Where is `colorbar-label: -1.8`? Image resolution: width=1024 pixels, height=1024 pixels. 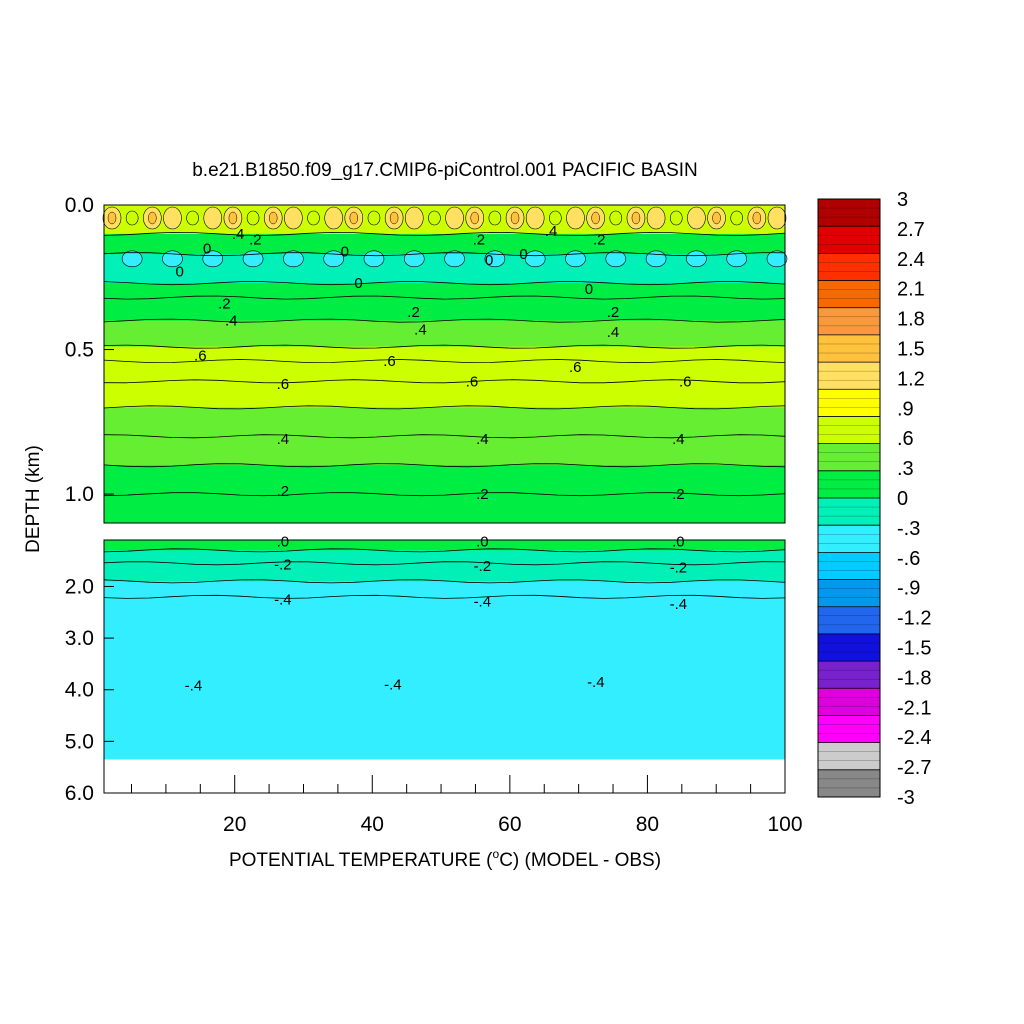
colorbar-label: -1.8 is located at coordinates (914, 678).